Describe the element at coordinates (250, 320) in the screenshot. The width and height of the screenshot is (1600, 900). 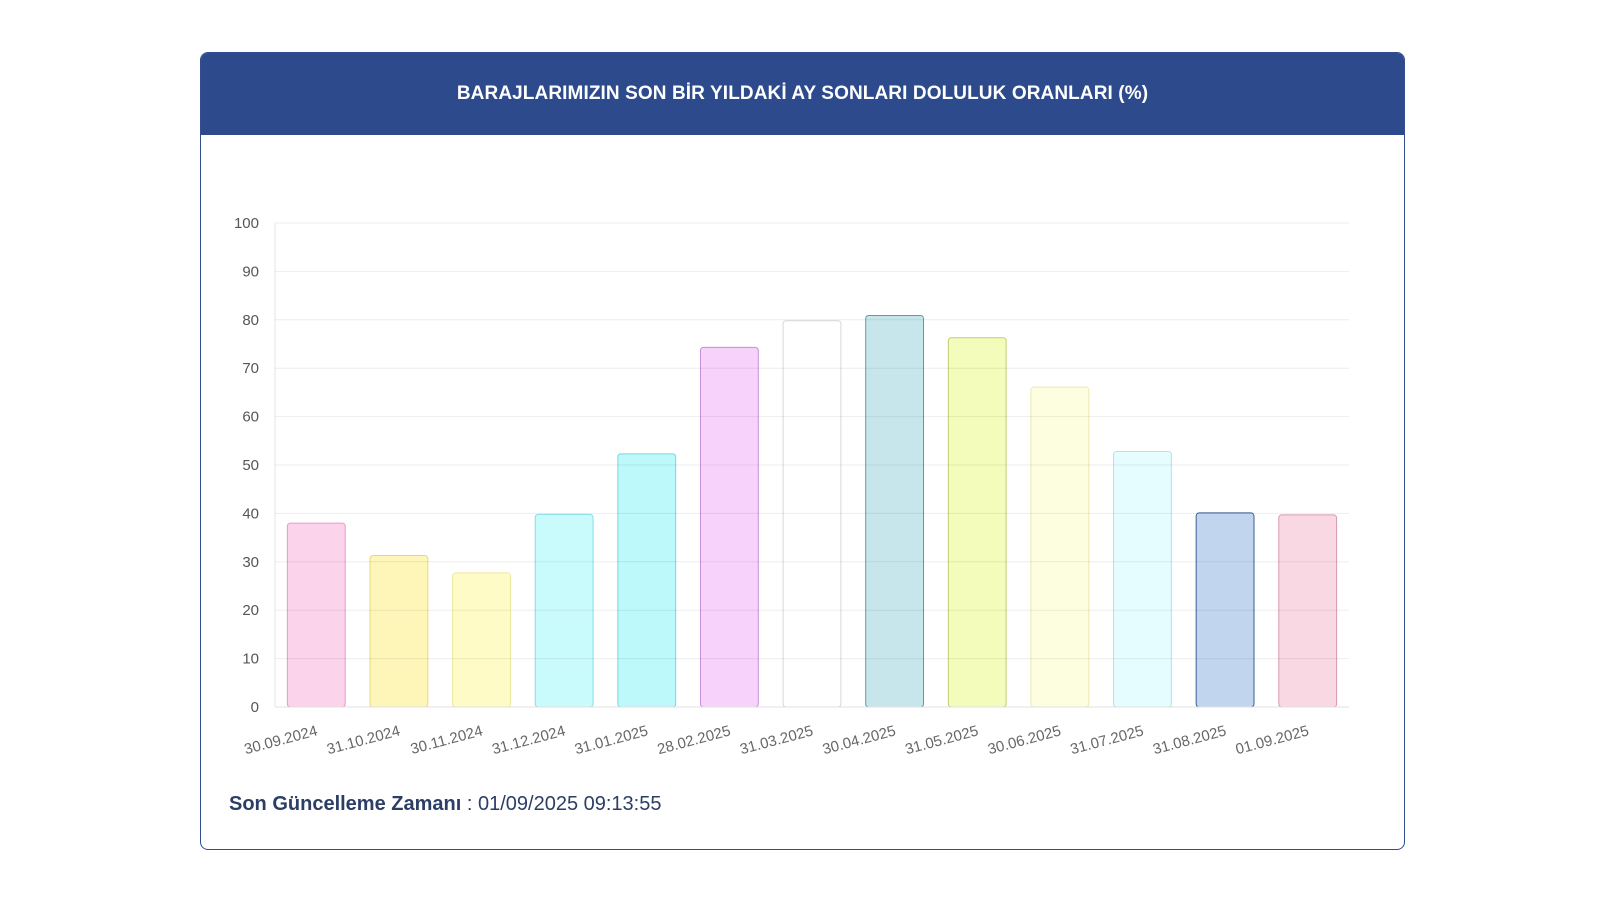
I see `y-tick-label: 80` at that location.